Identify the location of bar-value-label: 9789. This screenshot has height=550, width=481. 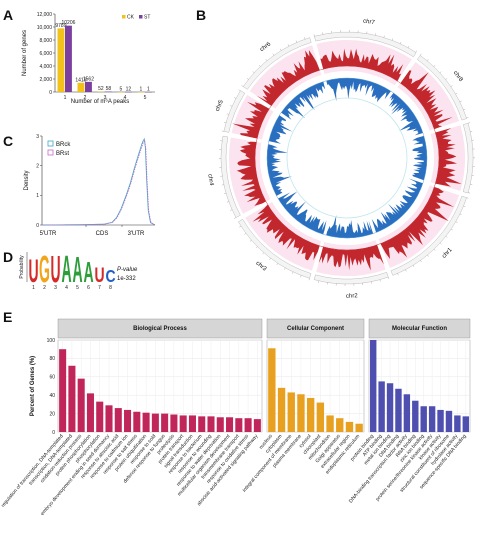
(60, 26).